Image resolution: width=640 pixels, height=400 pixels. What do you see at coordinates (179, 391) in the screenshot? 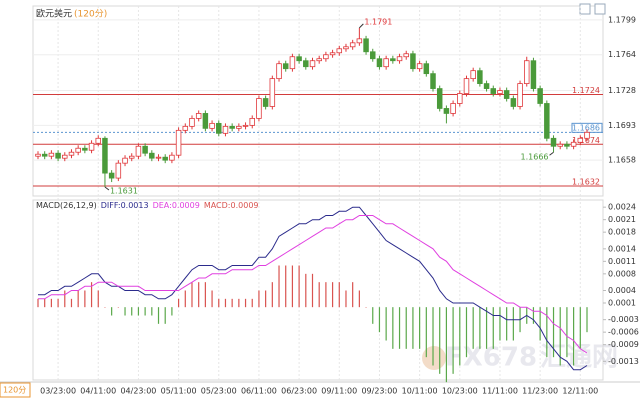
I see `x-tick-label: 05/11:00` at bounding box center [179, 391].